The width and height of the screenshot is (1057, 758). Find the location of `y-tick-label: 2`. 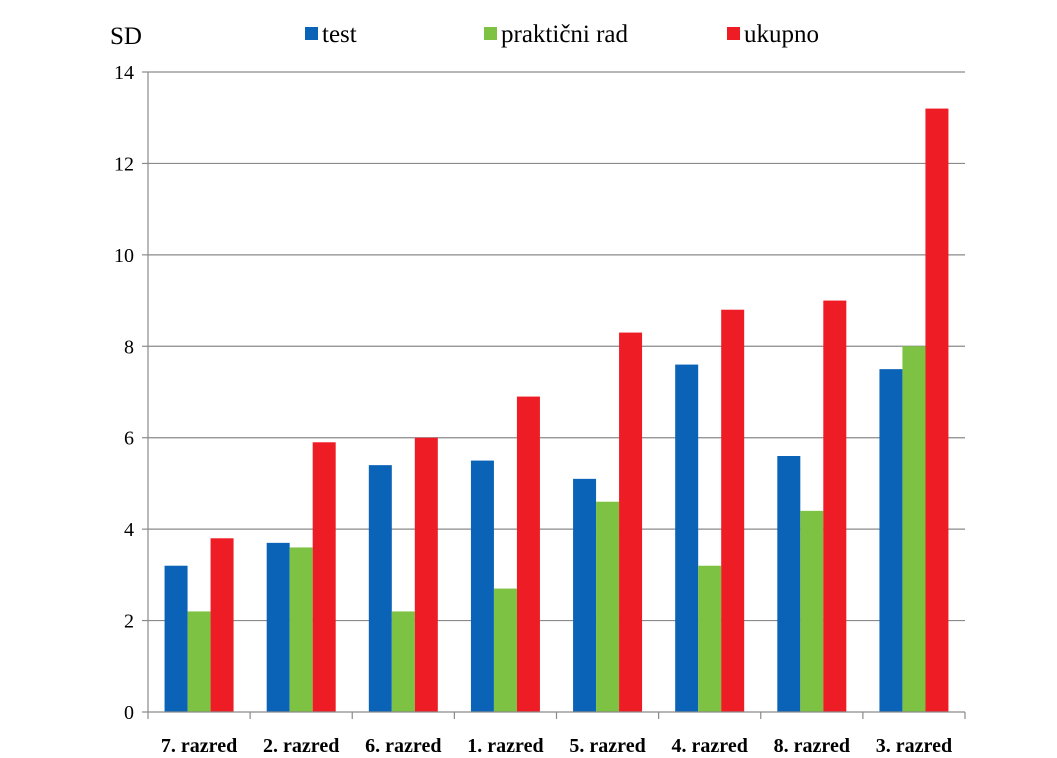

y-tick-label: 2 is located at coordinates (129, 622).